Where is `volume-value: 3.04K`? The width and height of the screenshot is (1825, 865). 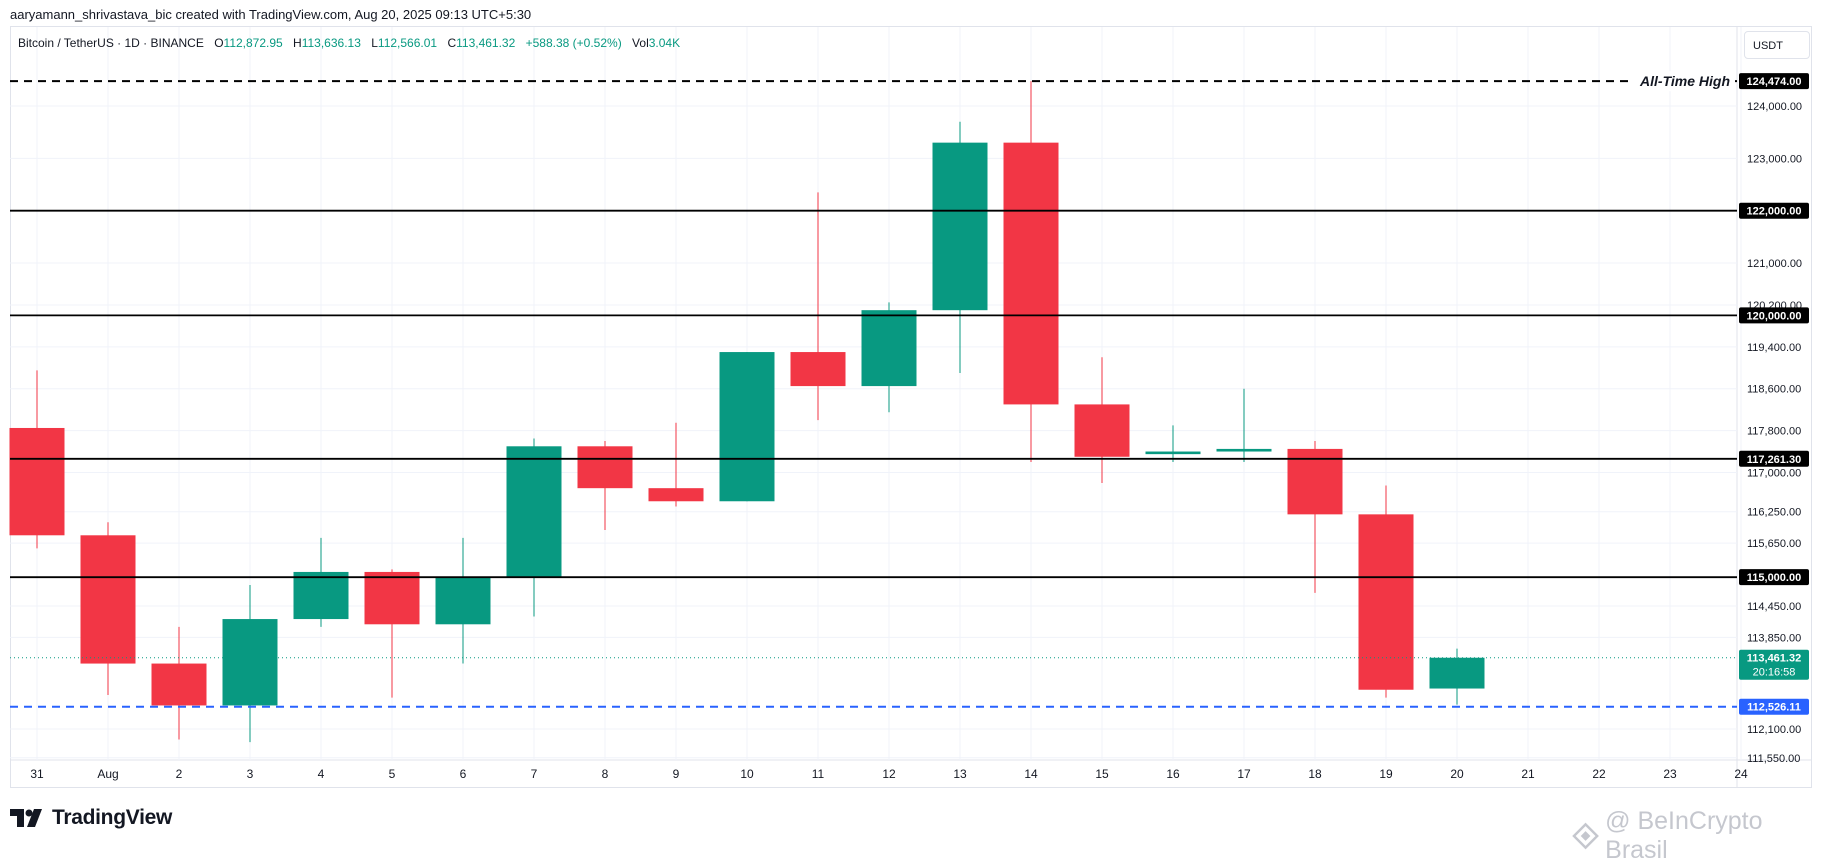
volume-value: 3.04K is located at coordinates (664, 43).